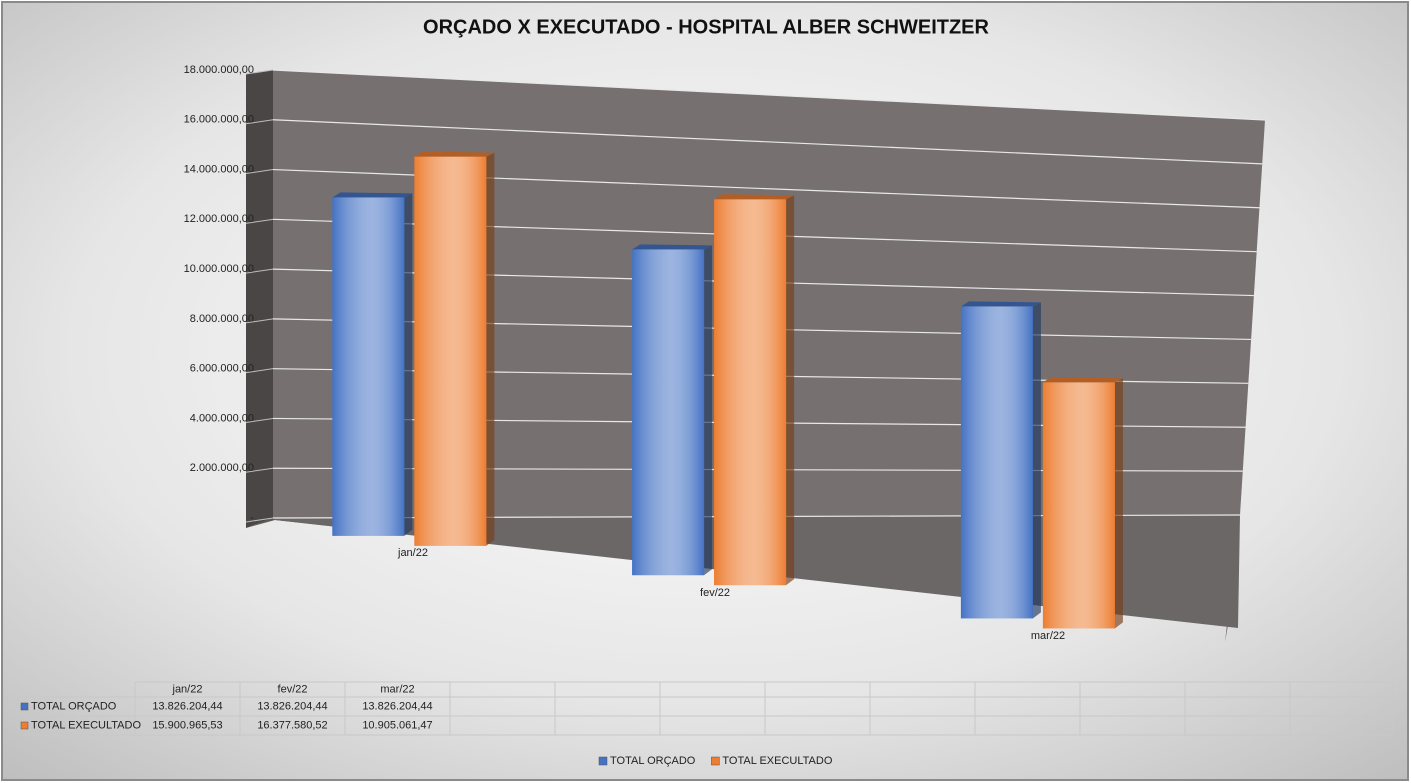 The width and height of the screenshot is (1411, 783). I want to click on y-tick-label: 10.000.000,00, so click(219, 269).